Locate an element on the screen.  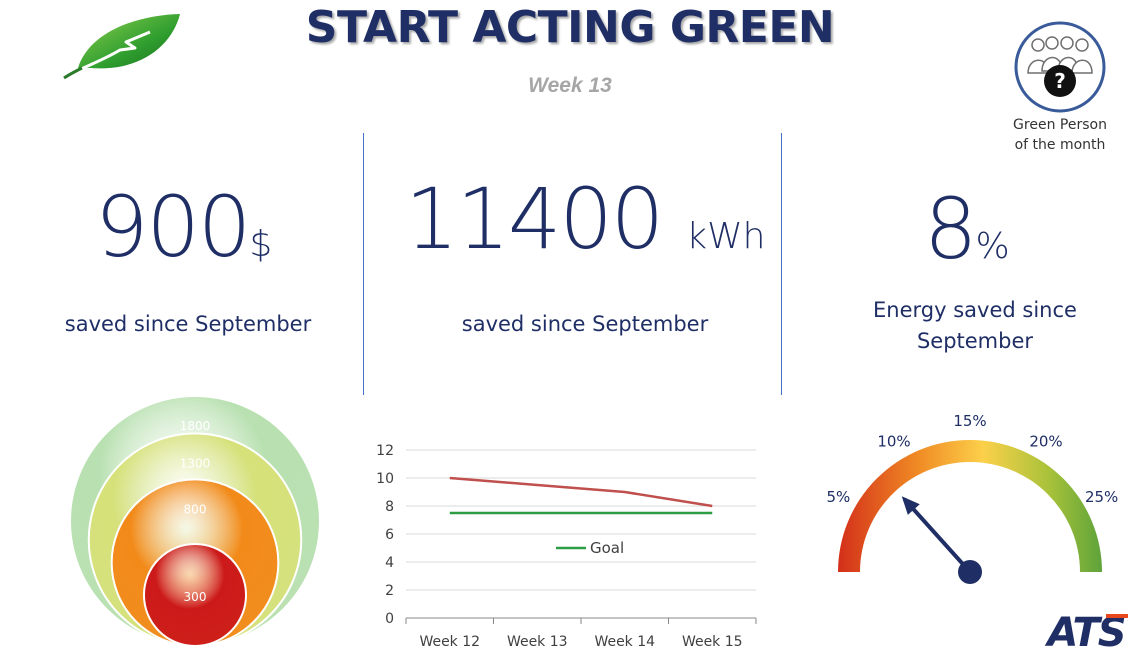
kpi-money-label: saved since September is located at coordinates (188, 324).